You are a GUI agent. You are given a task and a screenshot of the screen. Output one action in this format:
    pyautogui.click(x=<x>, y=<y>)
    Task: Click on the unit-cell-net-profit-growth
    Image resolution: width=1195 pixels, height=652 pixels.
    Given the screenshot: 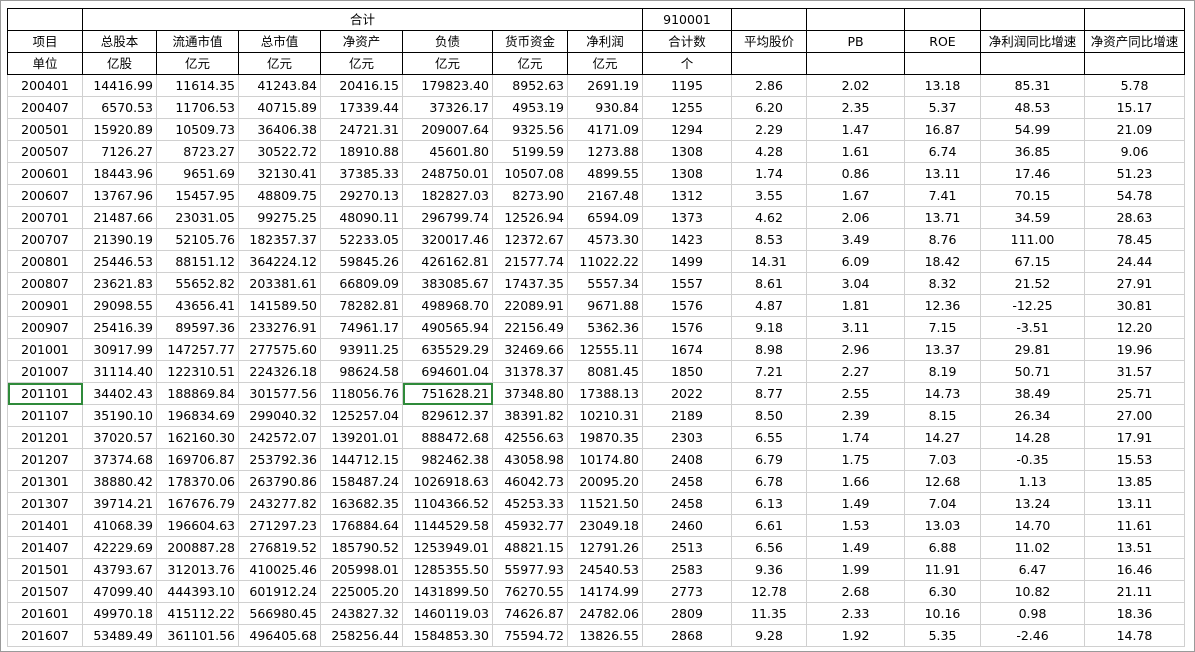 What is the action you would take?
    pyautogui.click(x=1032, y=63)
    